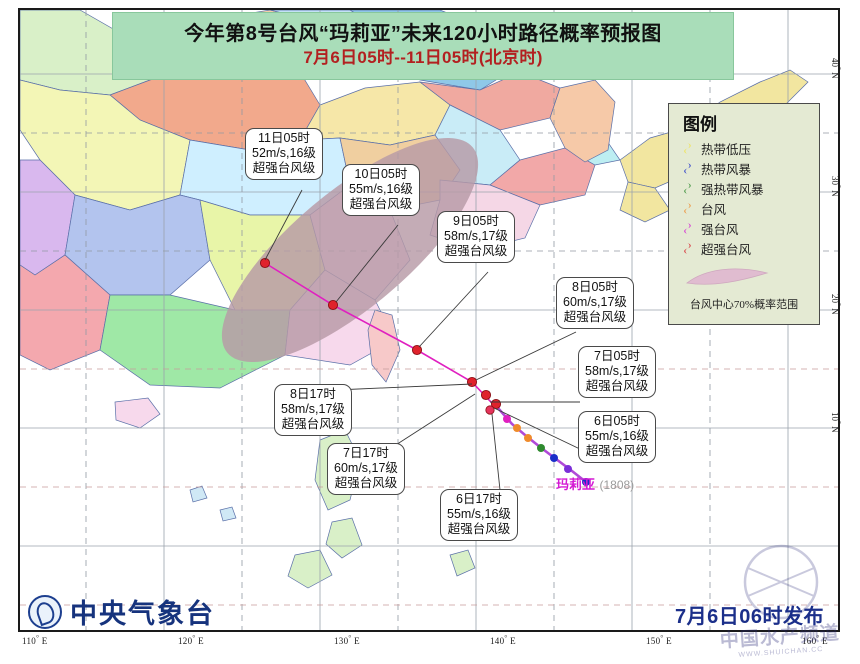  Describe the element at coordinates (714, 209) in the screenshot. I see `legend-item-label: 台风` at that location.